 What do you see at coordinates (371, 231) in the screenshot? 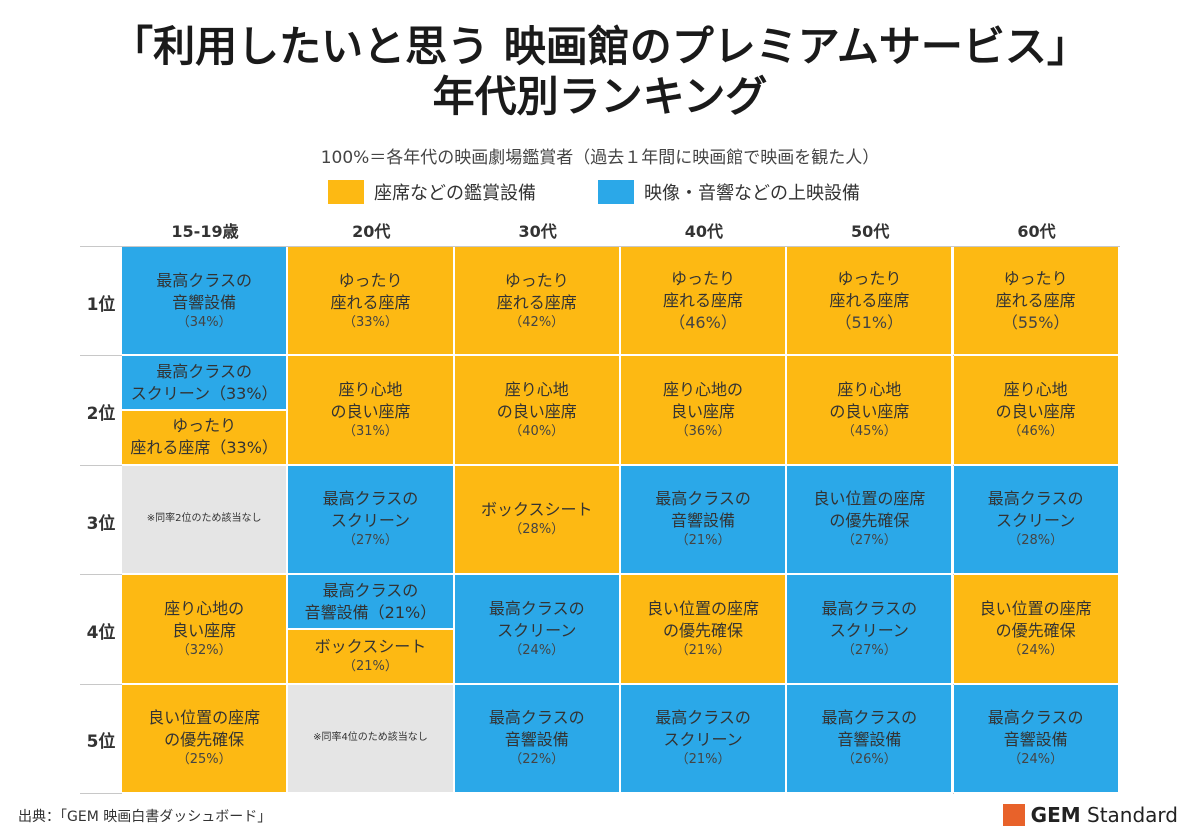
I see `column-header: 20代` at bounding box center [371, 231].